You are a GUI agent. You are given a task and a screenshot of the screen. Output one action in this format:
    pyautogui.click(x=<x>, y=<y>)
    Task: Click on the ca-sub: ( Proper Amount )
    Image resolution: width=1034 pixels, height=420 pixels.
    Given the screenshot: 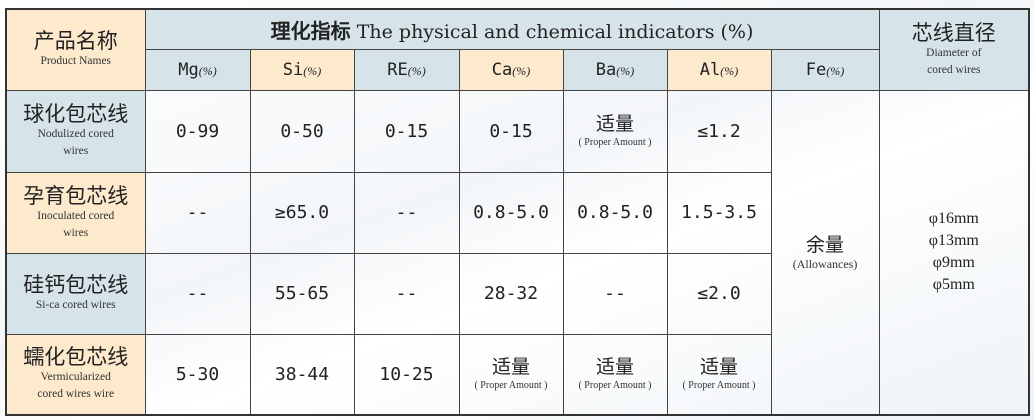 What is the action you would take?
    pyautogui.click(x=511, y=386)
    